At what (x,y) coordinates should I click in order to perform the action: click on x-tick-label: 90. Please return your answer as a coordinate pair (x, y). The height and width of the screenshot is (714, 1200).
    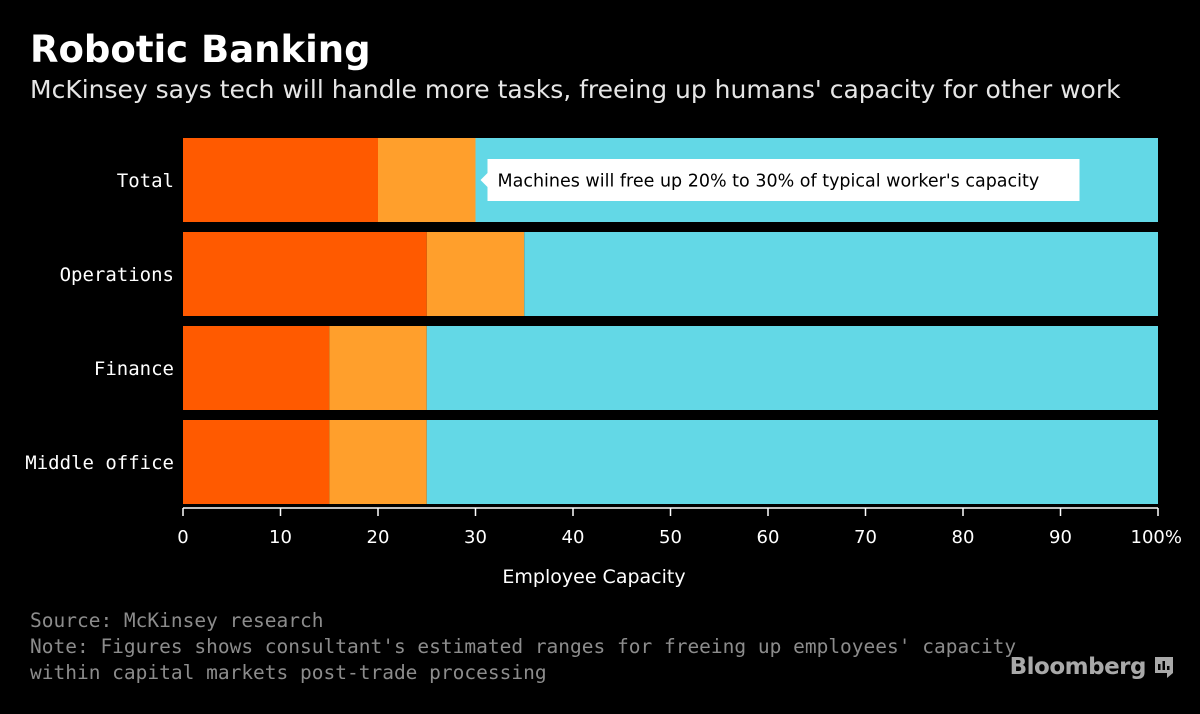
    Looking at the image, I should click on (1060, 537).